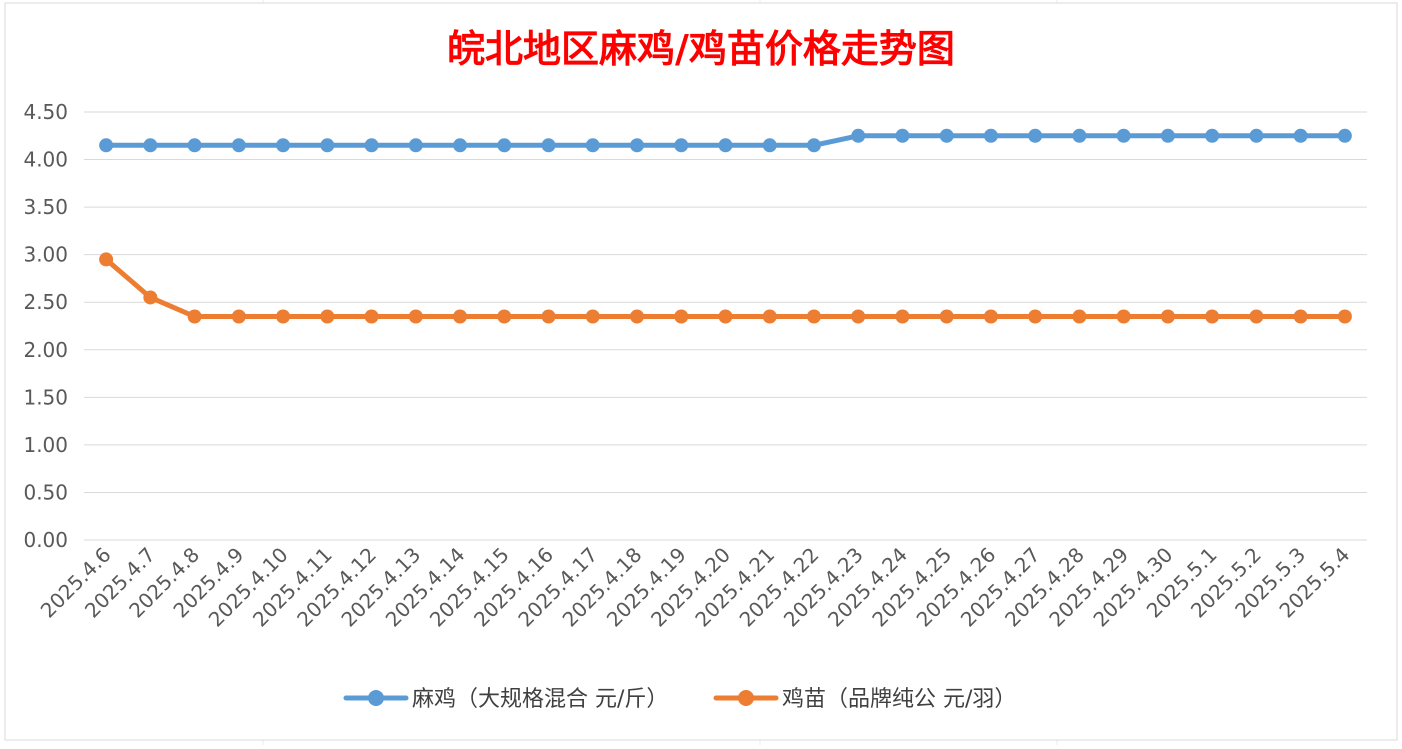 This screenshot has height=749, width=1402. What do you see at coordinates (45, 492) in the screenshot?
I see `y-tick-label: 0.50` at bounding box center [45, 492].